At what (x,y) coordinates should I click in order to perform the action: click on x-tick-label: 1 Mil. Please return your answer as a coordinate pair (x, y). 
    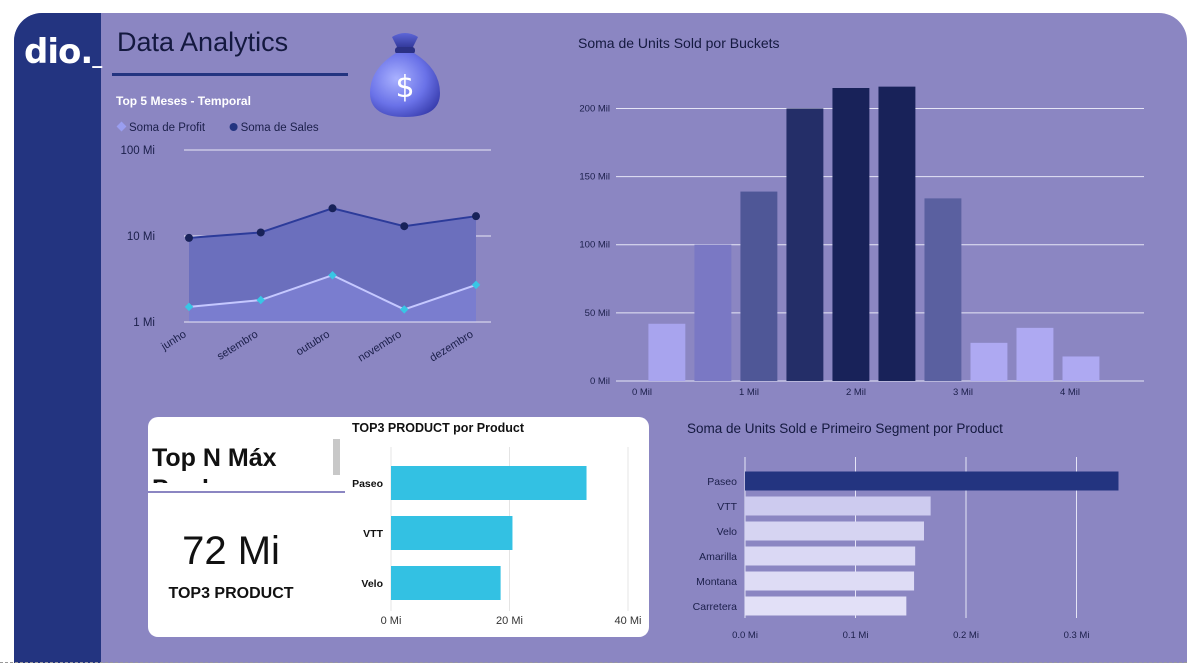
    Looking at the image, I should click on (749, 392).